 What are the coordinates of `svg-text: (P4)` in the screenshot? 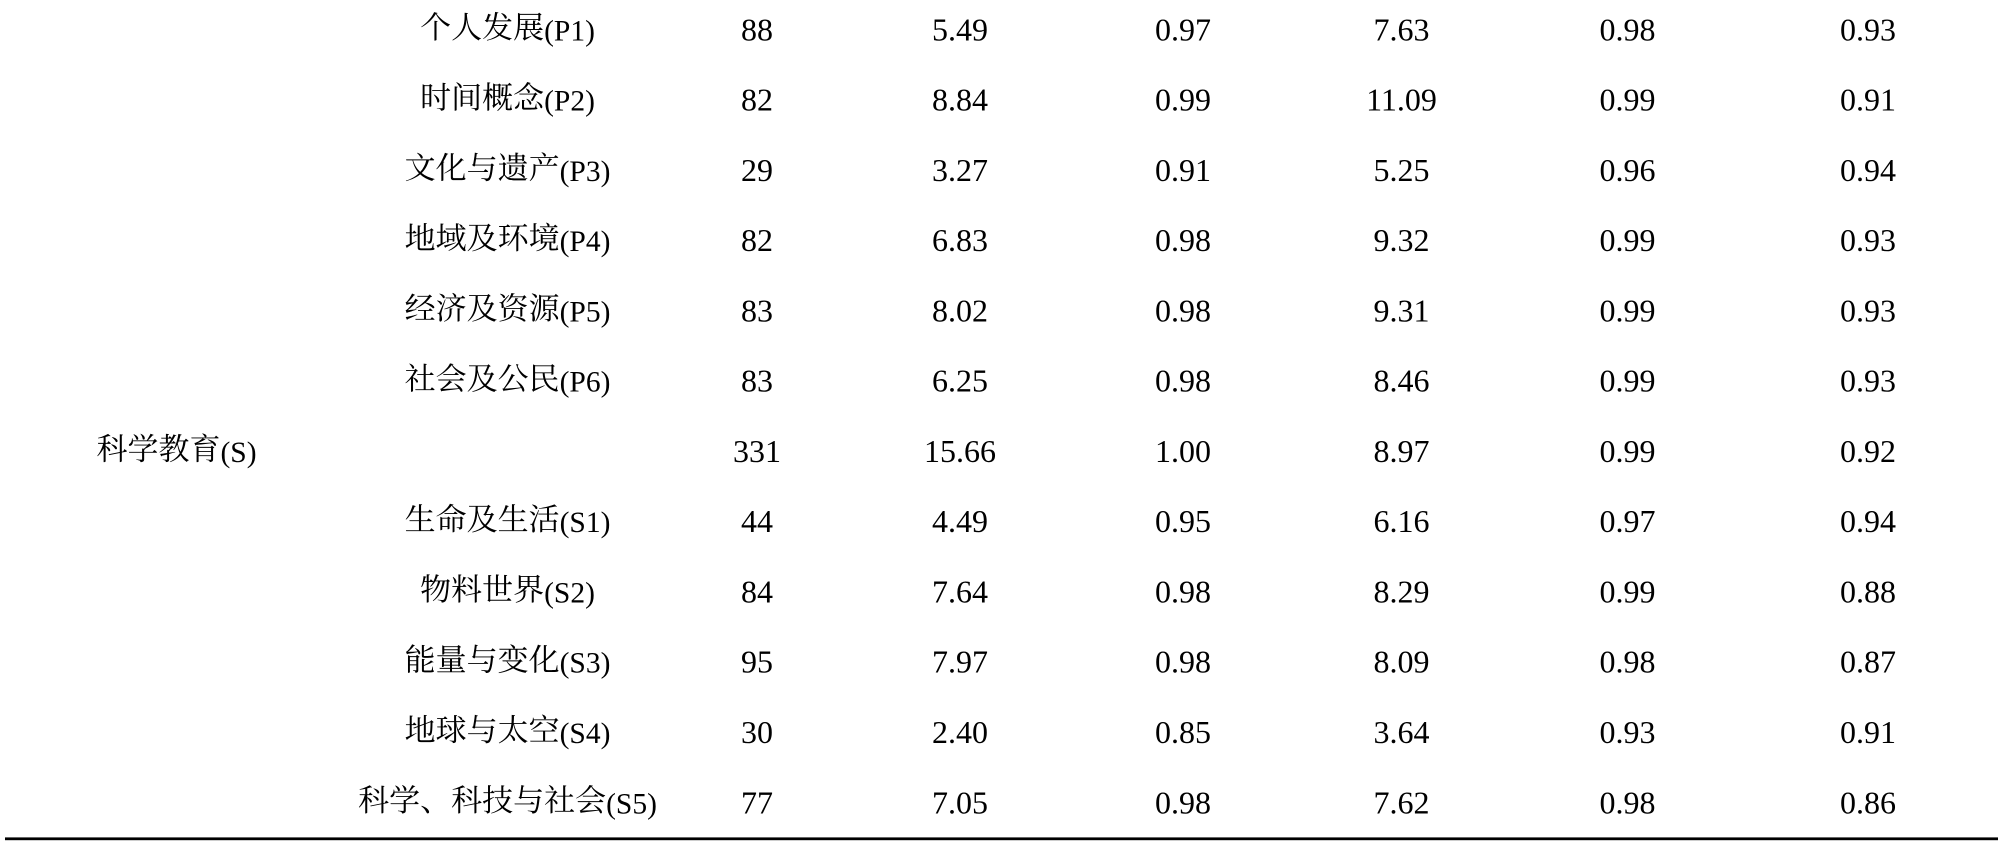 It's located at (585, 242).